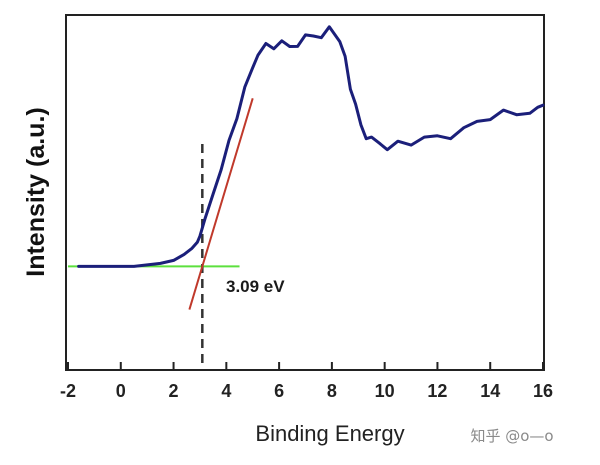 The height and width of the screenshot is (465, 600). What do you see at coordinates (121, 391) in the screenshot?
I see `x-tick-label: 0` at bounding box center [121, 391].